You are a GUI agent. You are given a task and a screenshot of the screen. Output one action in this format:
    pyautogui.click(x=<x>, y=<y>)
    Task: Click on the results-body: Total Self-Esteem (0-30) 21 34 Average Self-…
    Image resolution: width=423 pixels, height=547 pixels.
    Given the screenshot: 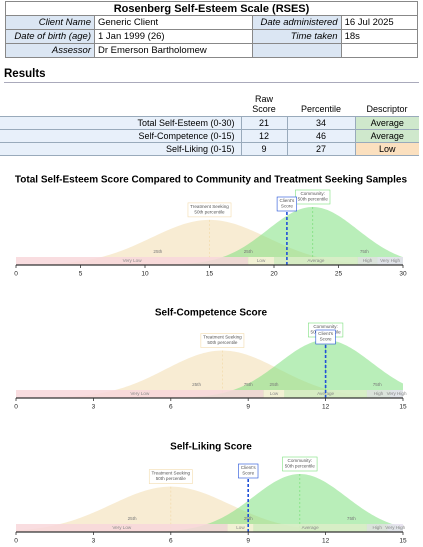 What is the action you would take?
    pyautogui.click(x=209, y=136)
    